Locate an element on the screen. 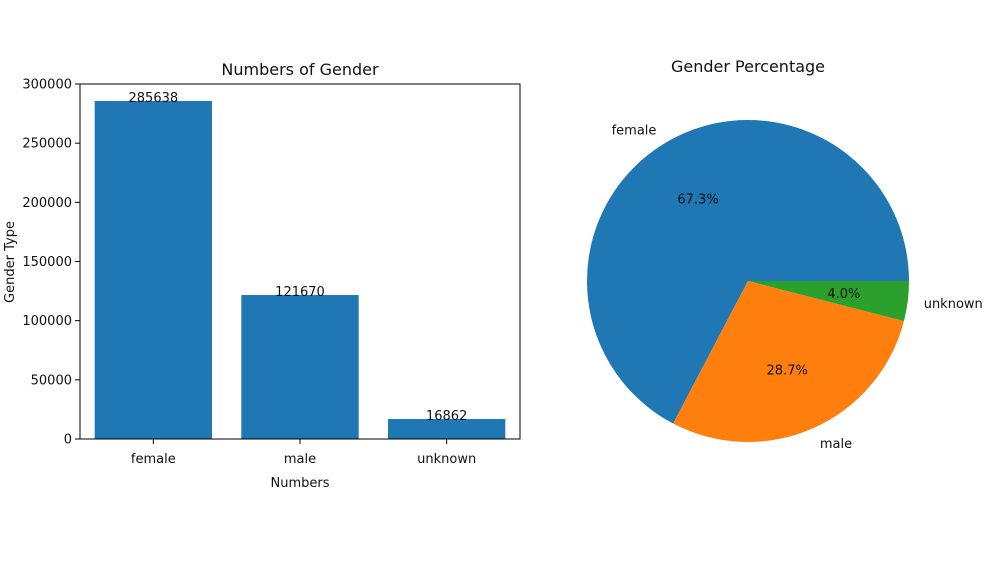 The width and height of the screenshot is (998, 570). y-tick-label: 250000 is located at coordinates (47, 144).